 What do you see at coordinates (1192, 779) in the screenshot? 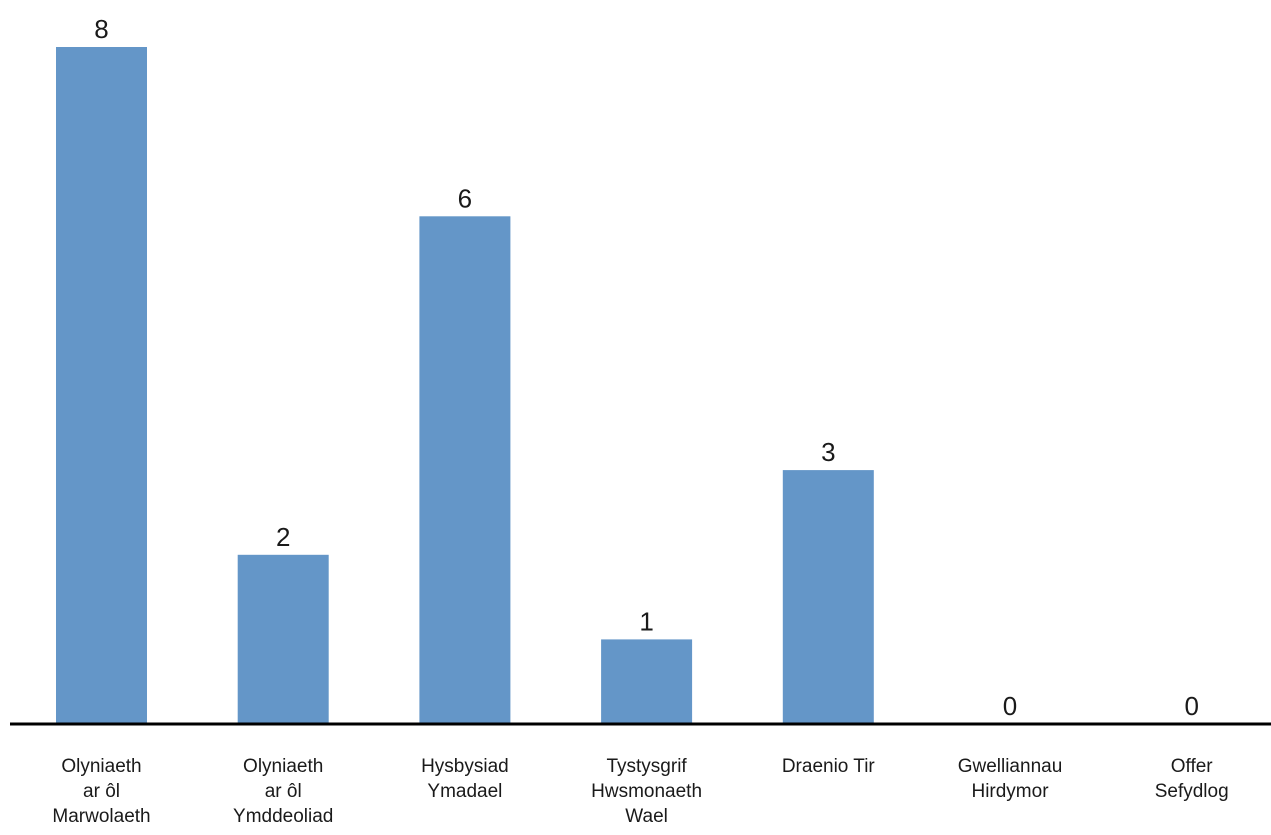
I see `category-label-6: Offer Sefydlog` at bounding box center [1192, 779].